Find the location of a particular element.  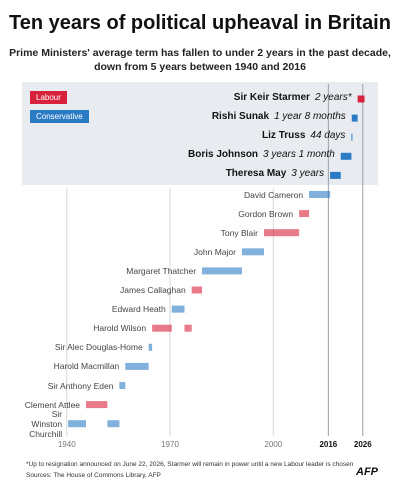

pm-tenure: 1 year 8 months is located at coordinates (310, 117).